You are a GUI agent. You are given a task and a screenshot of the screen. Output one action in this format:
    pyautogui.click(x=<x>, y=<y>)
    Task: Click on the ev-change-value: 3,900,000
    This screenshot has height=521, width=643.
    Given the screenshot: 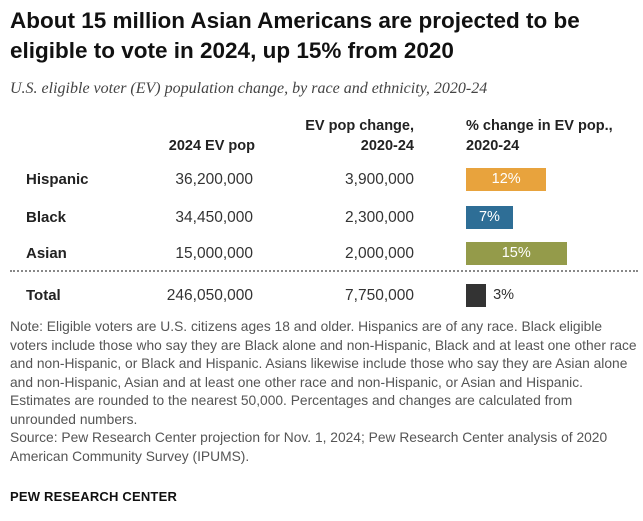 What is the action you would take?
    pyautogui.click(x=379, y=179)
    